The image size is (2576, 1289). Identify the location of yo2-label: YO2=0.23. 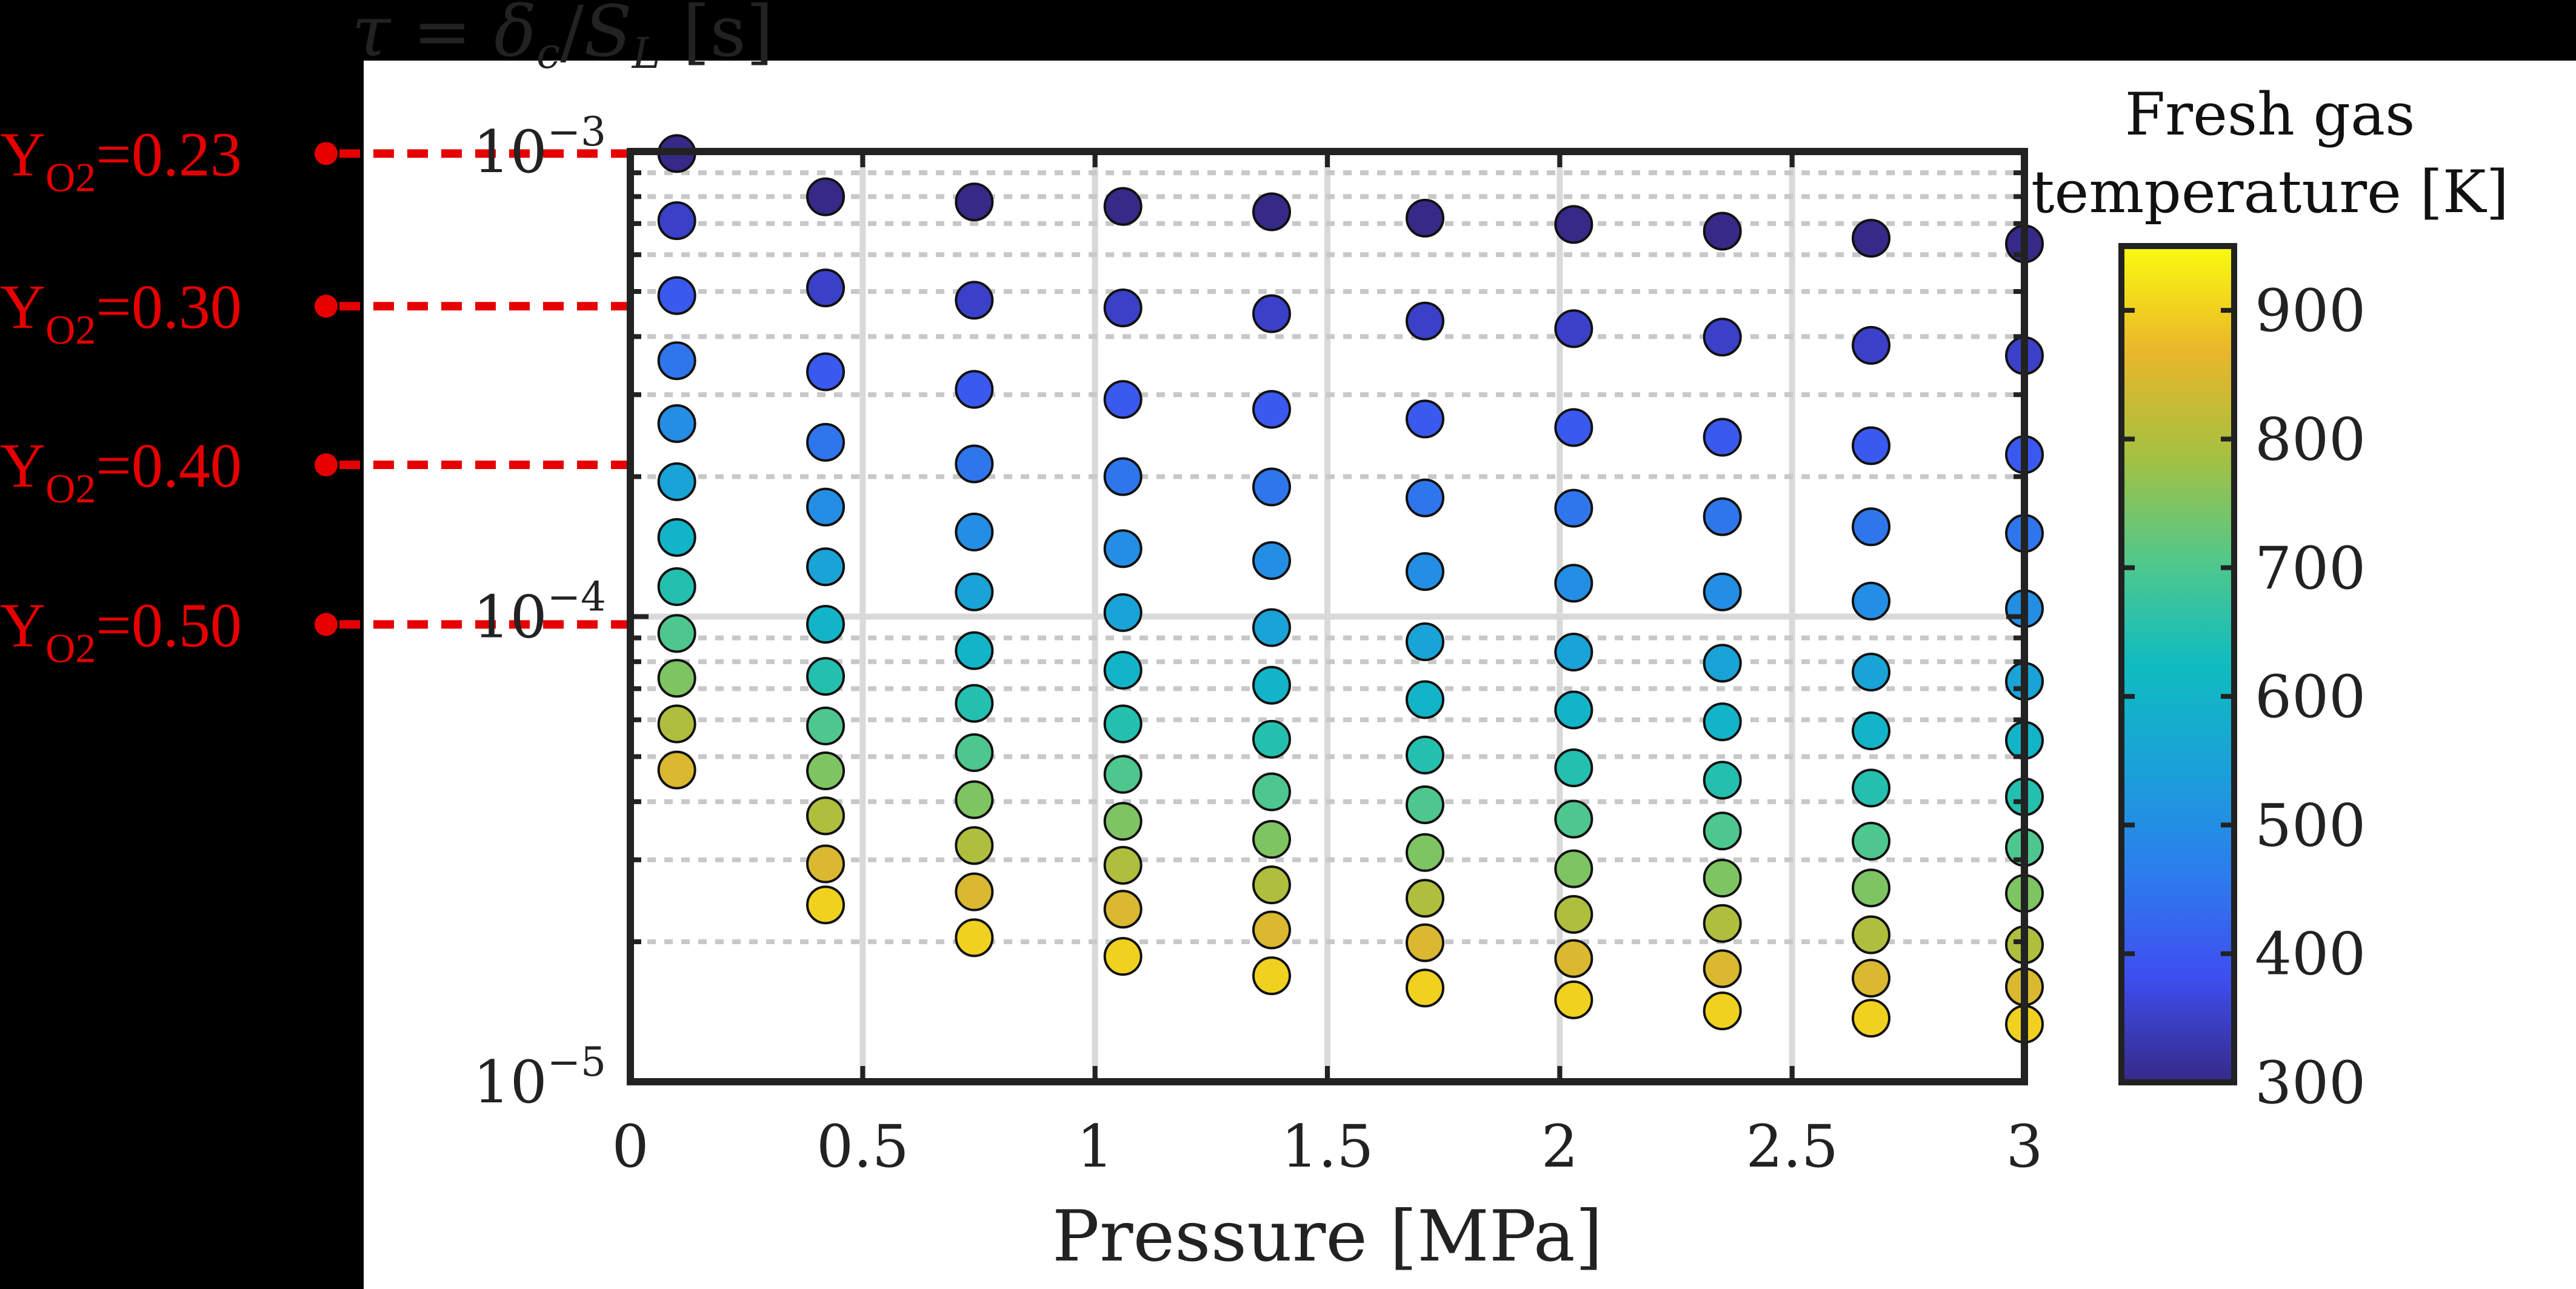
(121, 159).